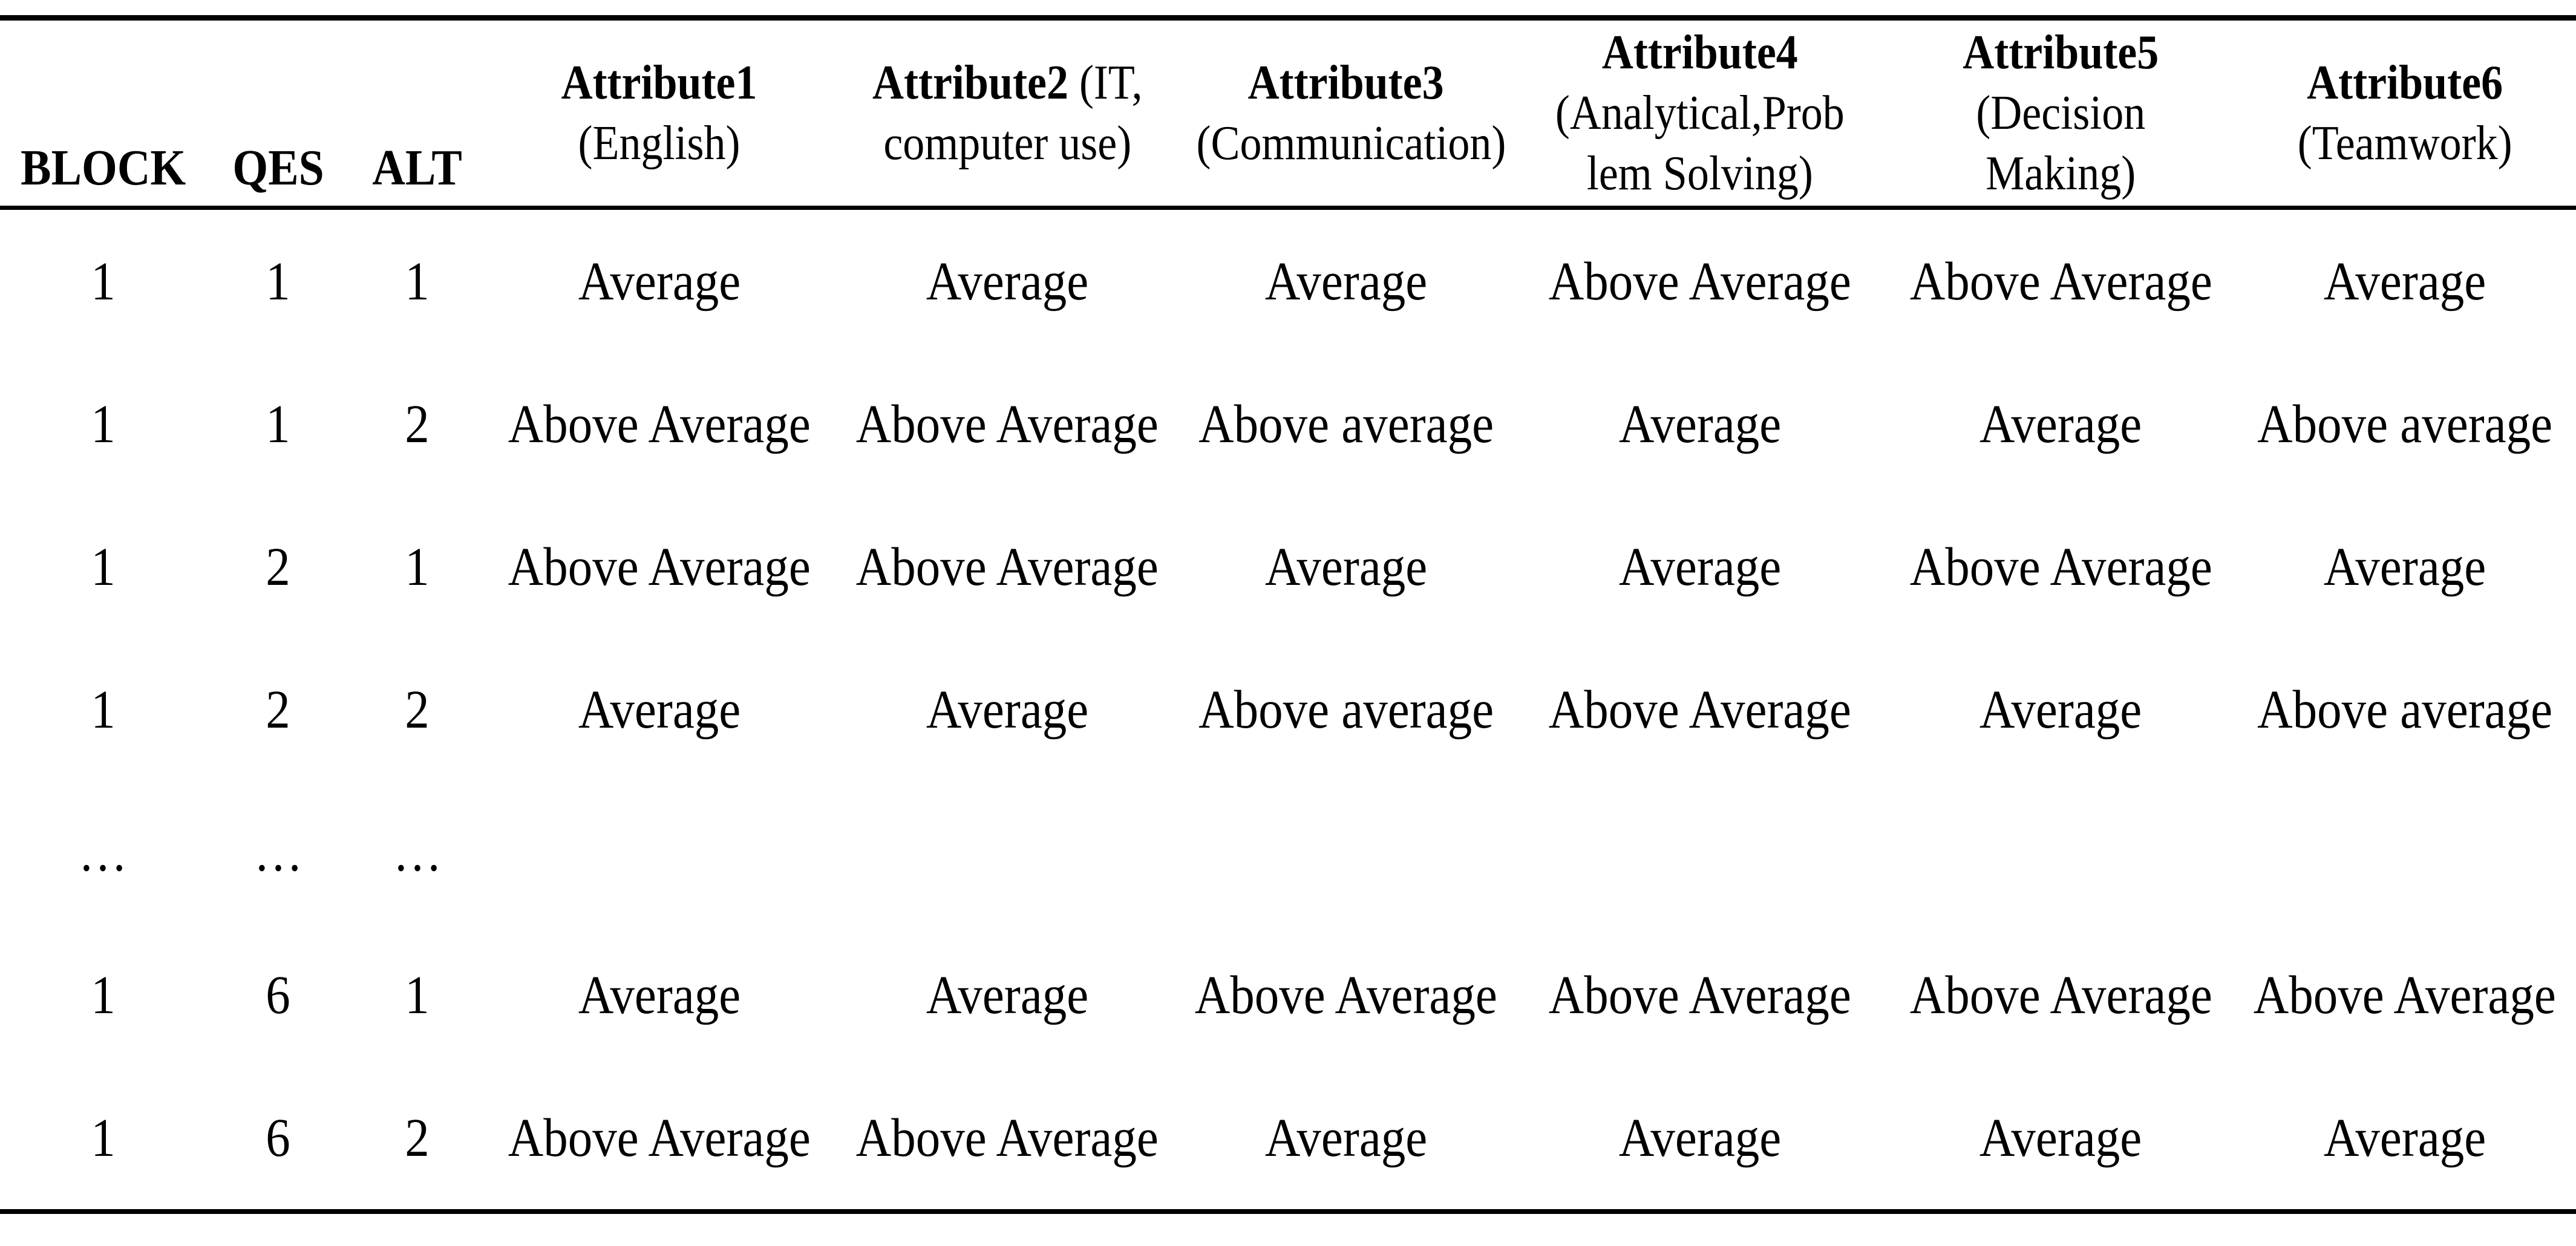  I want to click on table-cell: Above average, so click(1346, 424).